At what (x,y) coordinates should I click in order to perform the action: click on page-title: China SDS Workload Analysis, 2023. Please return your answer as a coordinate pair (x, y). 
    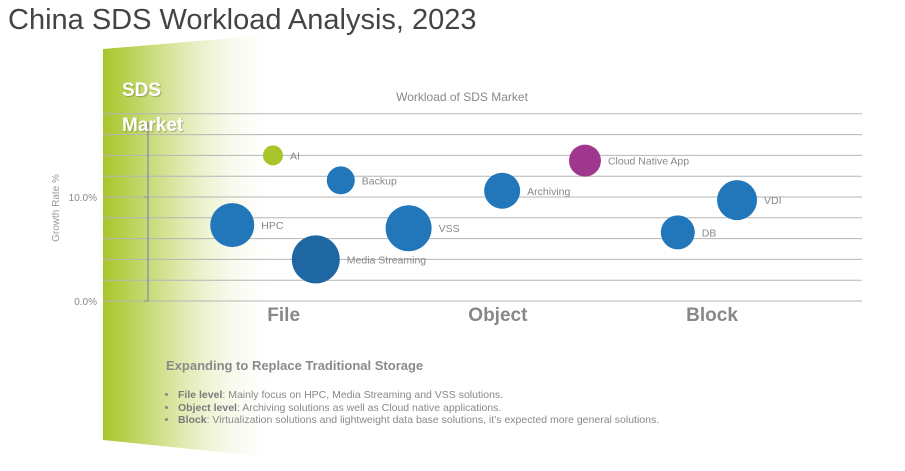
    Looking at the image, I should click on (242, 20).